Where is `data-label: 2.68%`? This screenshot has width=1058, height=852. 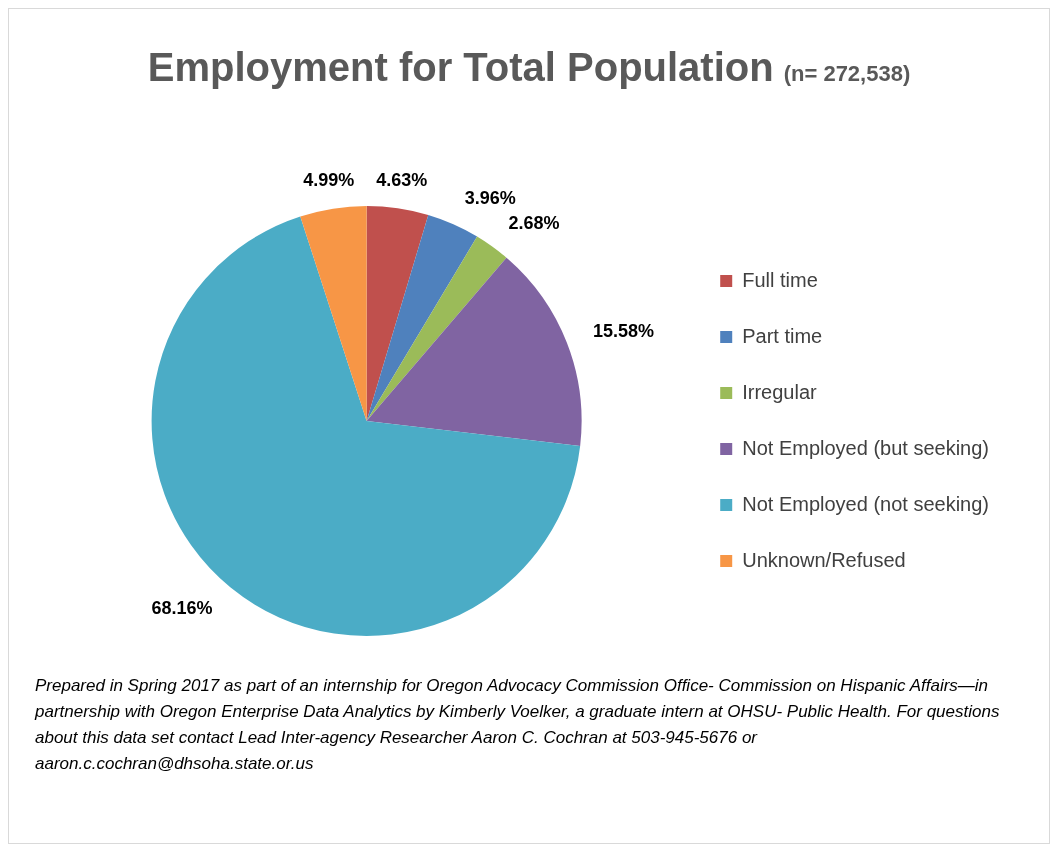
data-label: 2.68% is located at coordinates (534, 222).